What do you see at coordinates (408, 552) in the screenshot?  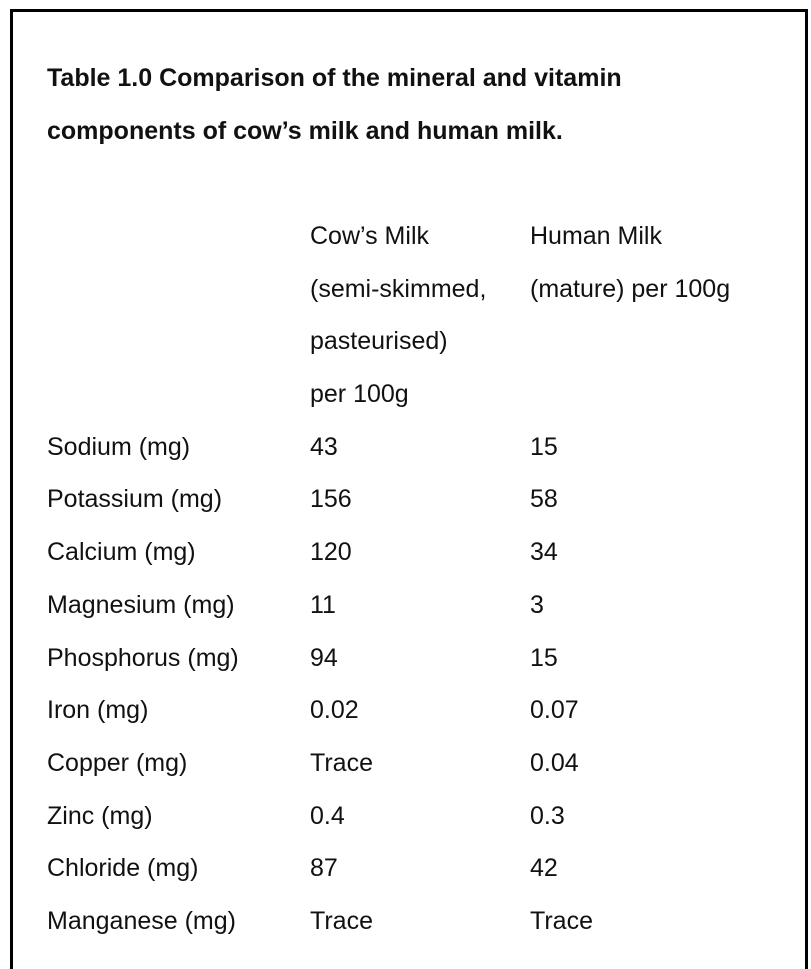 I see `table-row: Calcium (mg) 120 34` at bounding box center [408, 552].